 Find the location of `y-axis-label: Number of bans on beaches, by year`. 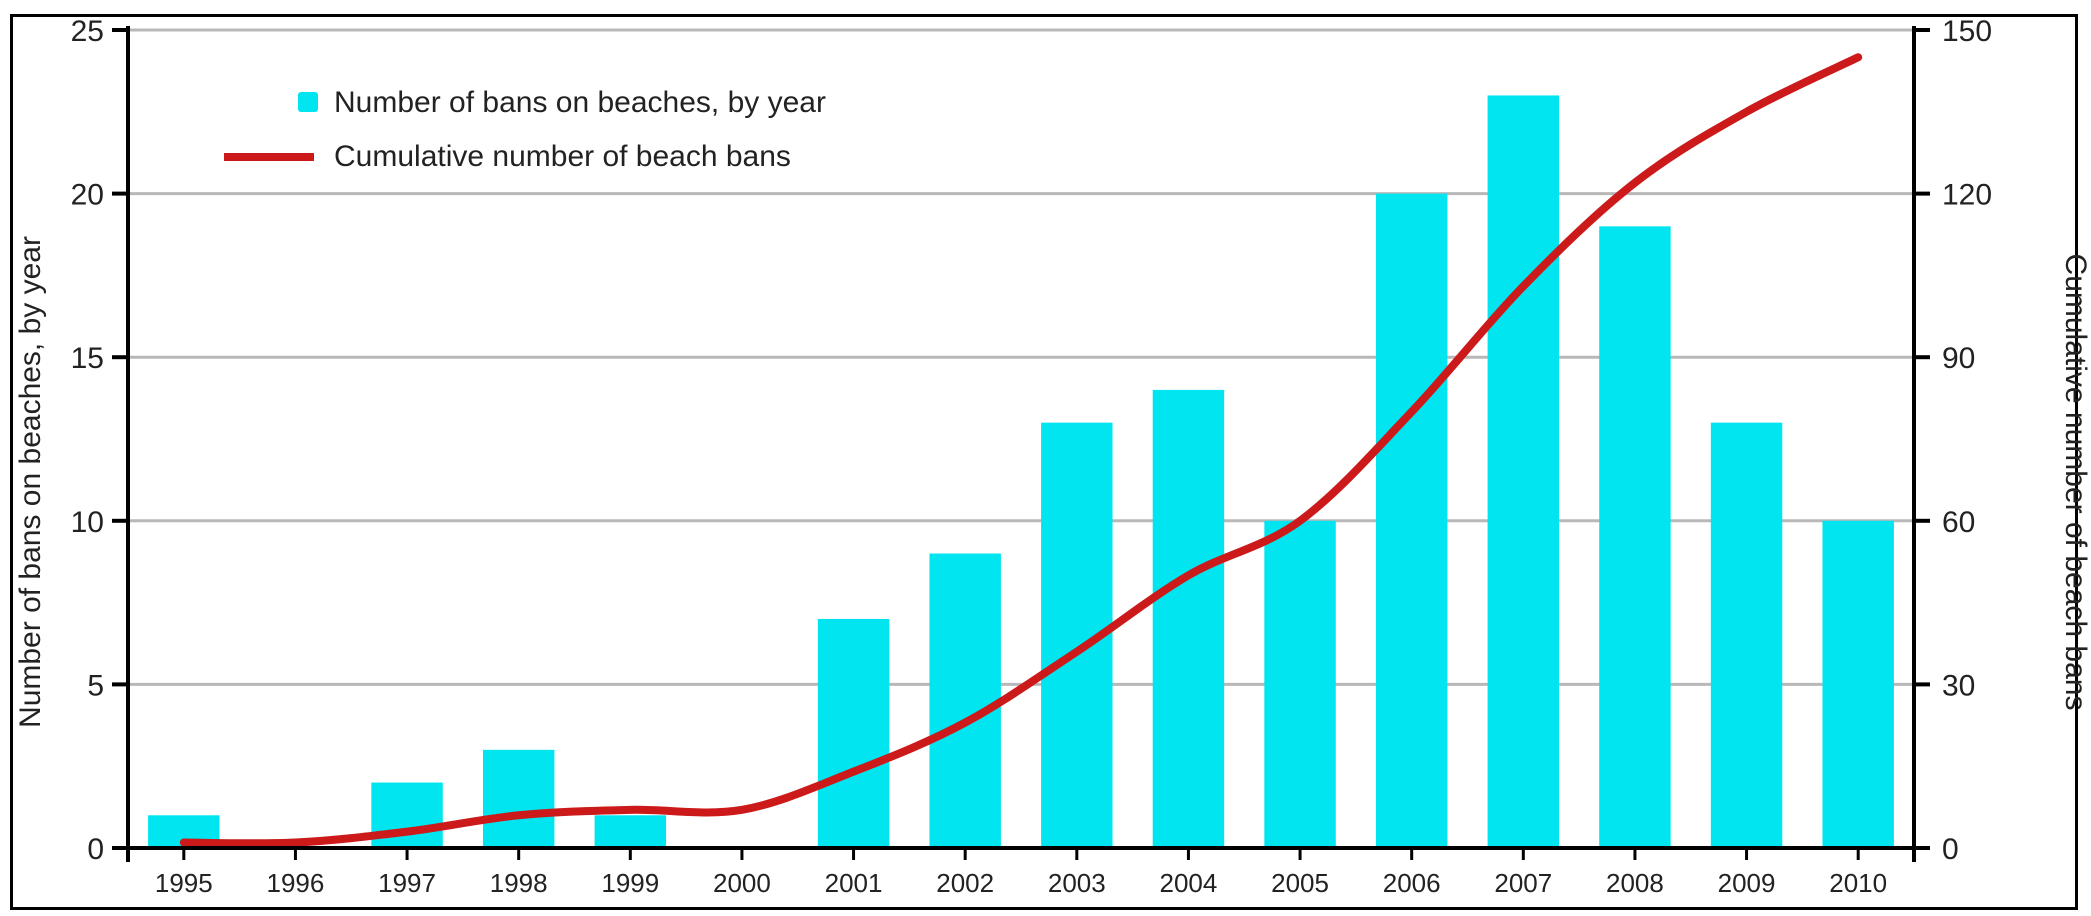

y-axis-label: Number of bans on beaches, by year is located at coordinates (30, 482).